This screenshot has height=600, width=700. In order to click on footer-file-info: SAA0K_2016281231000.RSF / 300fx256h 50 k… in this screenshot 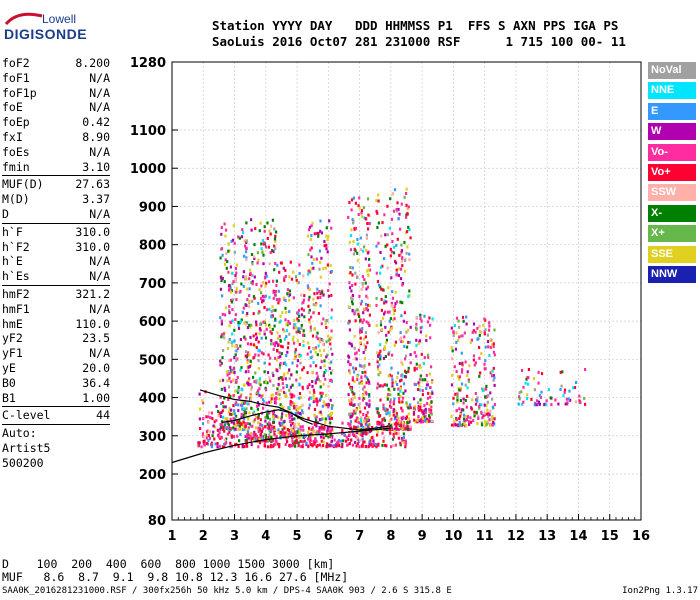, I will do `click(227, 591)`.